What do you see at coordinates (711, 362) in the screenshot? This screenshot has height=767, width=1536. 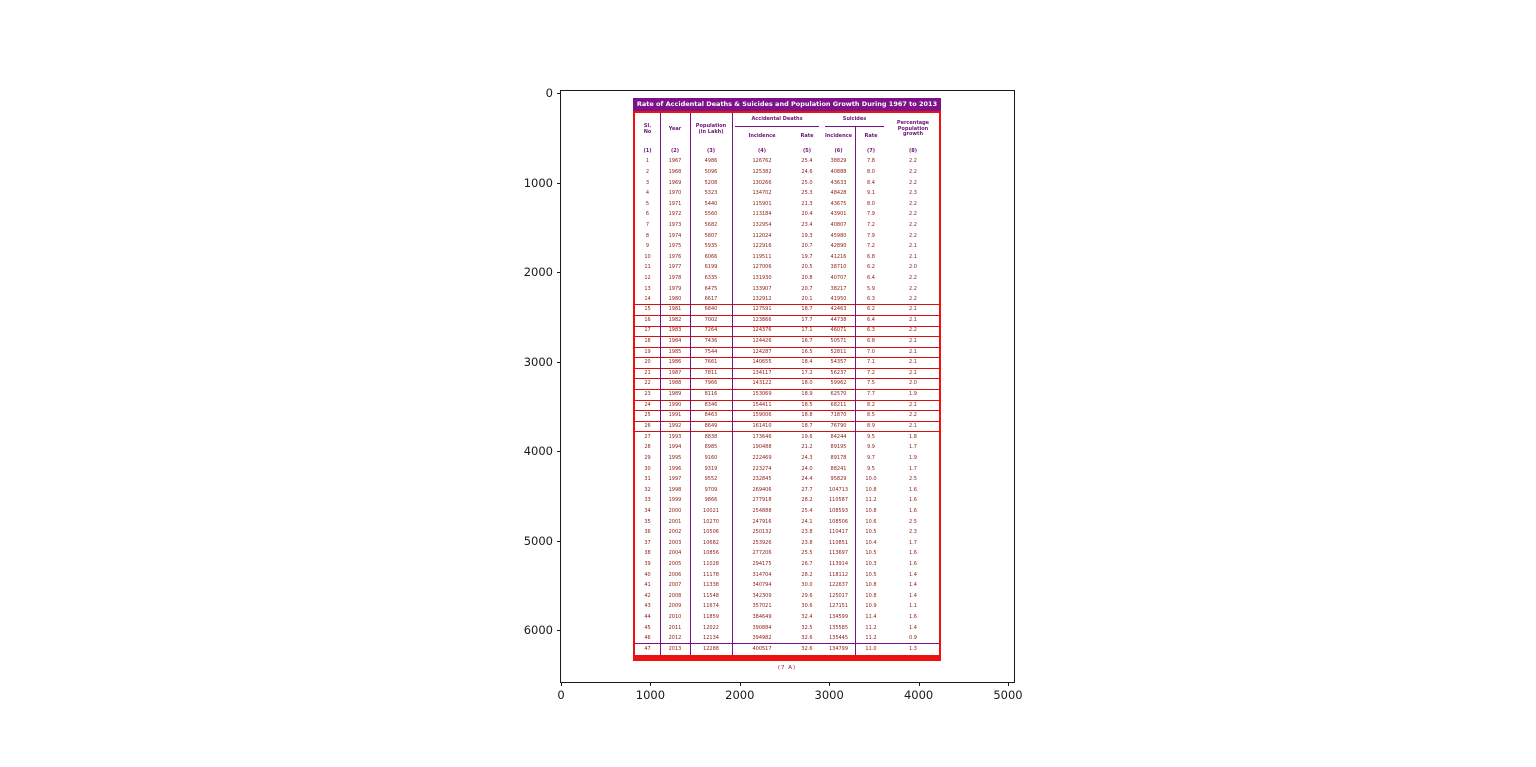 I see `table-cell: 7661` at bounding box center [711, 362].